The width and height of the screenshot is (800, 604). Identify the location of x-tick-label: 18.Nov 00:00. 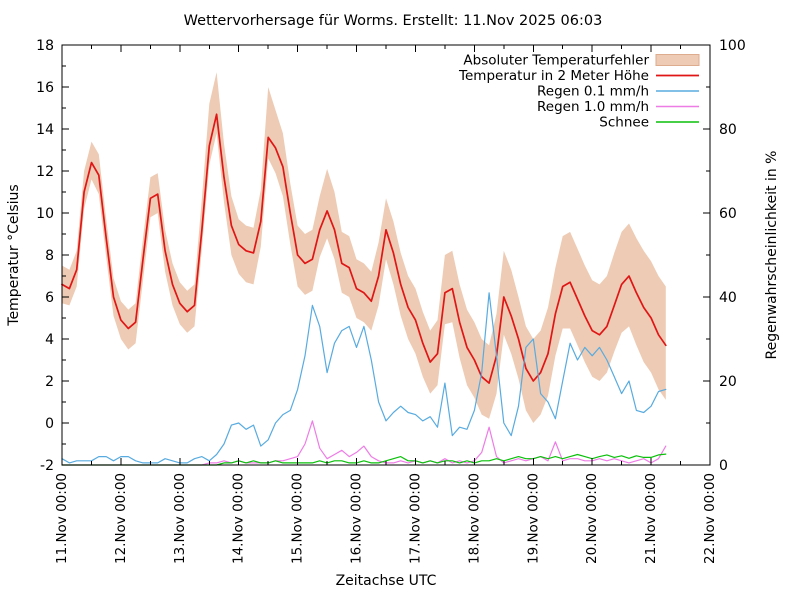
(474, 518).